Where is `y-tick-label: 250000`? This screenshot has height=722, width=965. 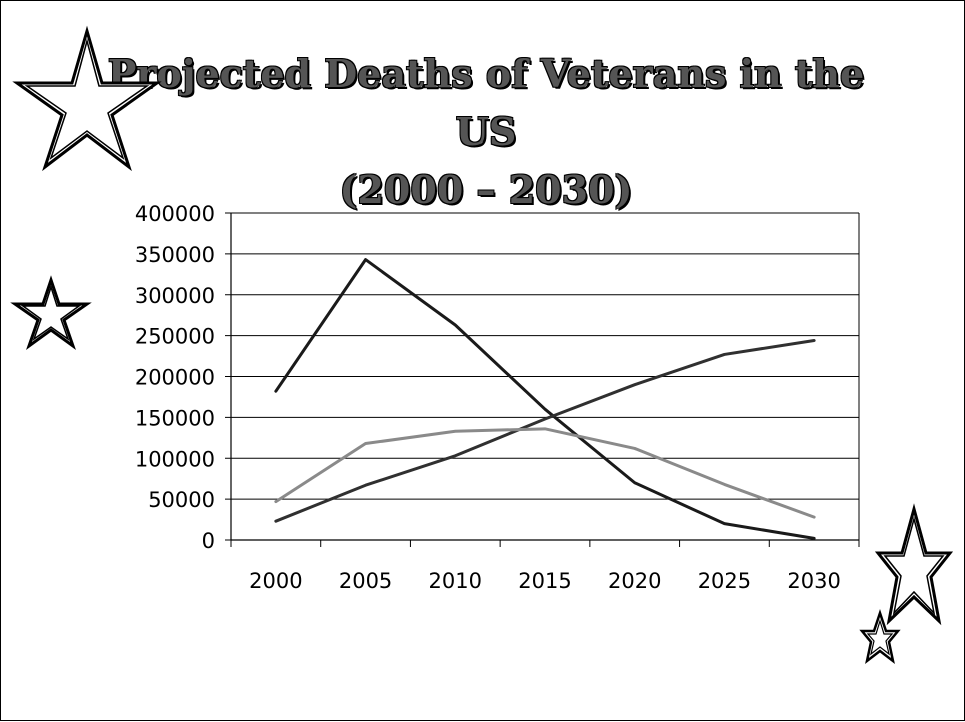 y-tick-label: 250000 is located at coordinates (175, 337).